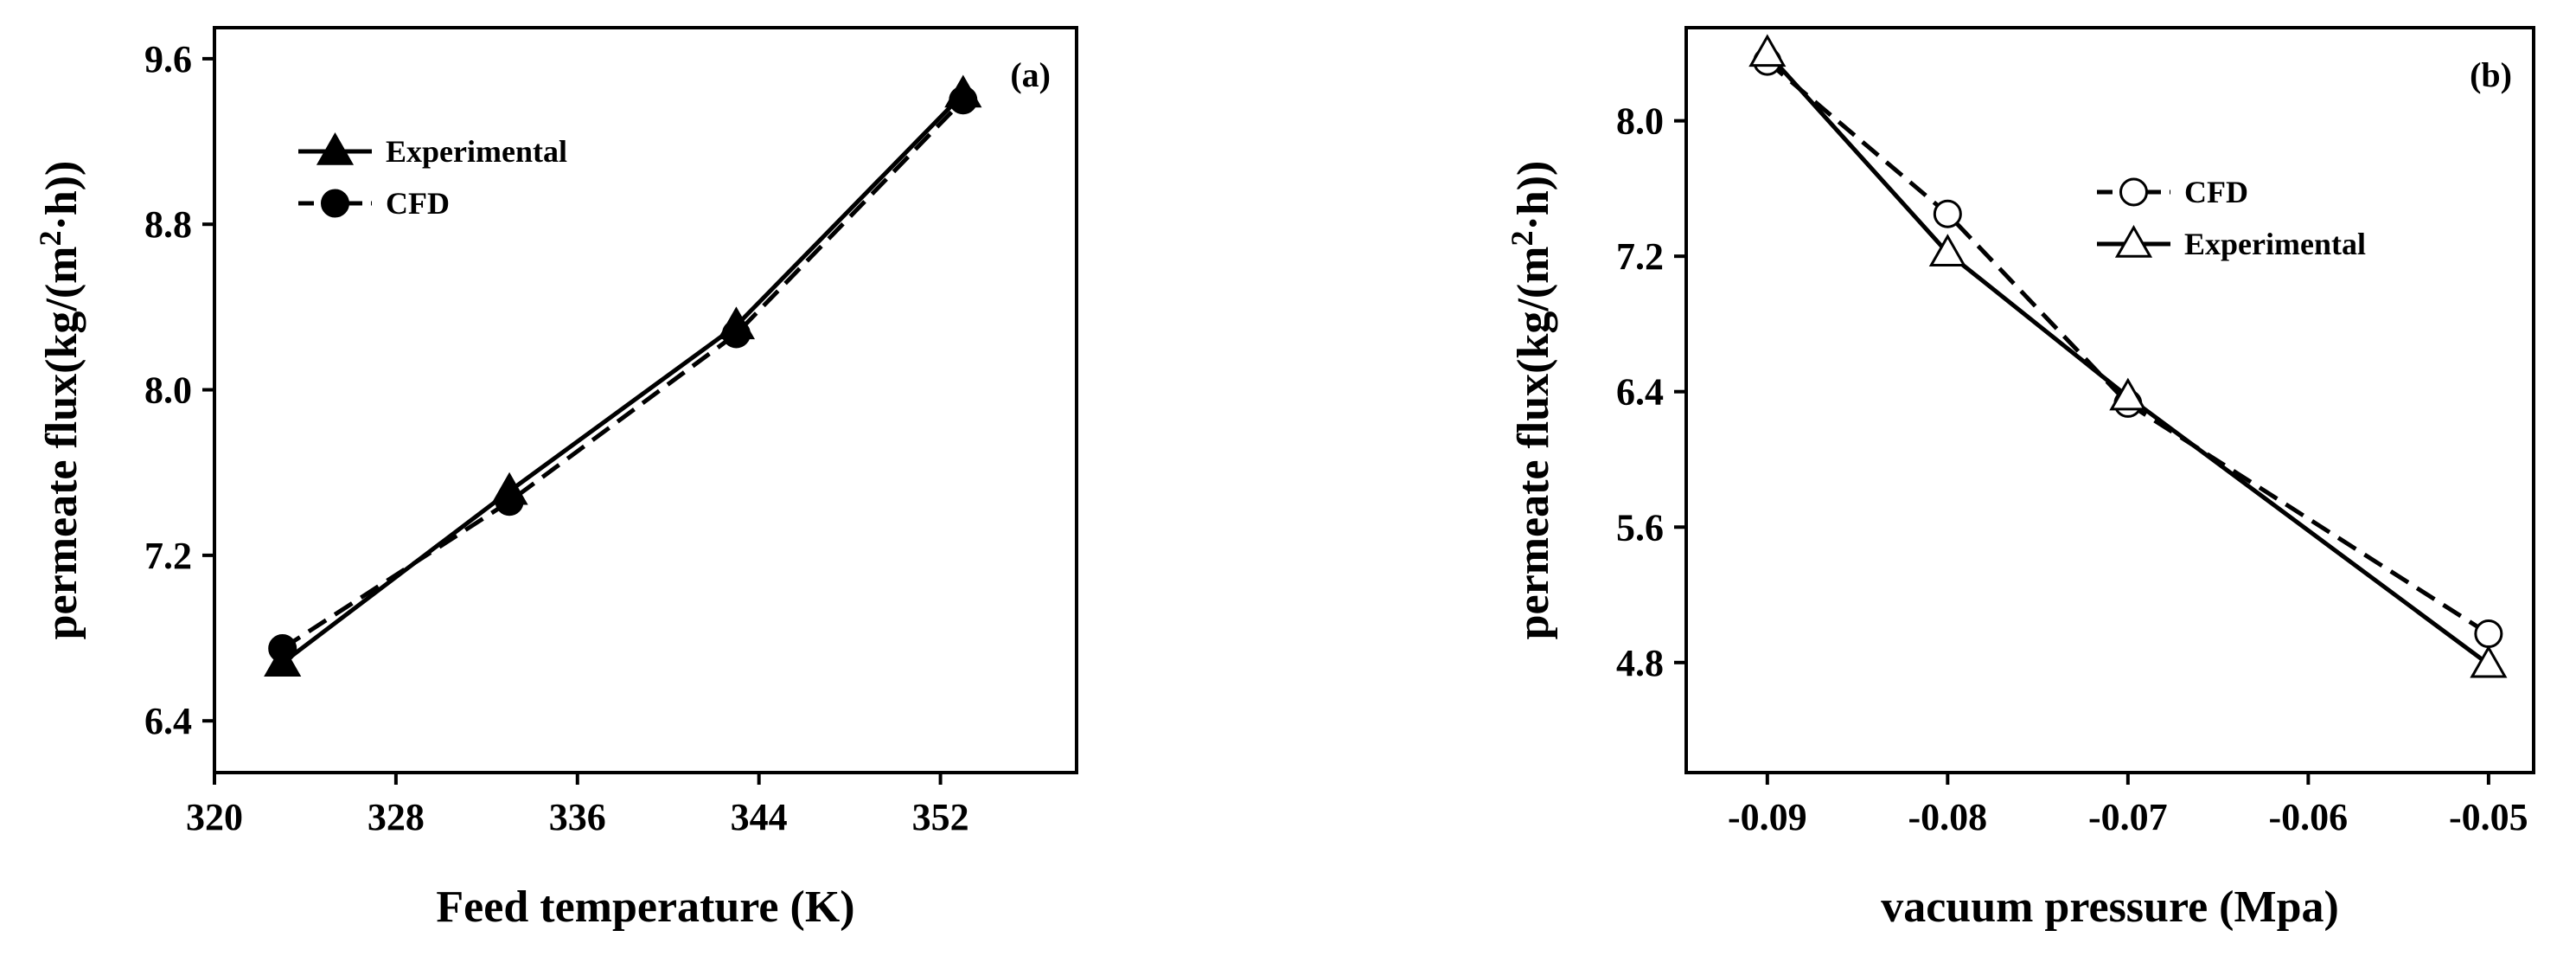  What do you see at coordinates (759, 817) in the screenshot?
I see `x-tick-label: 344` at bounding box center [759, 817].